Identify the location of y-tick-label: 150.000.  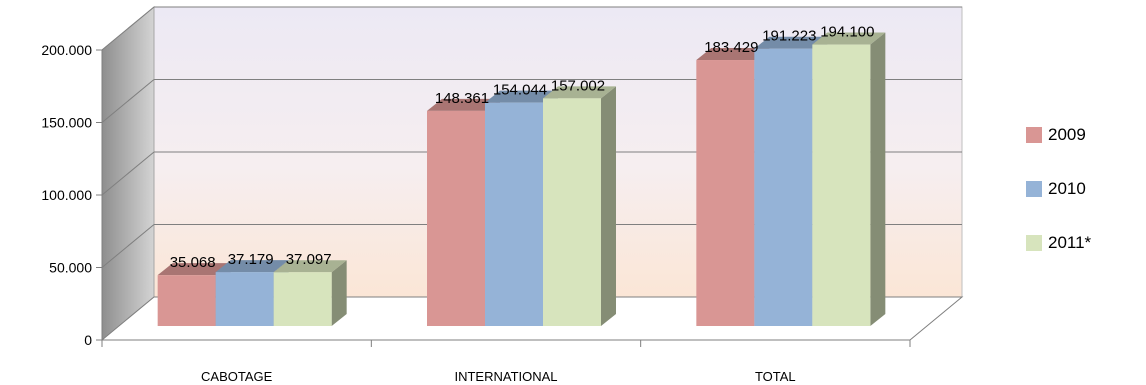
(66, 123).